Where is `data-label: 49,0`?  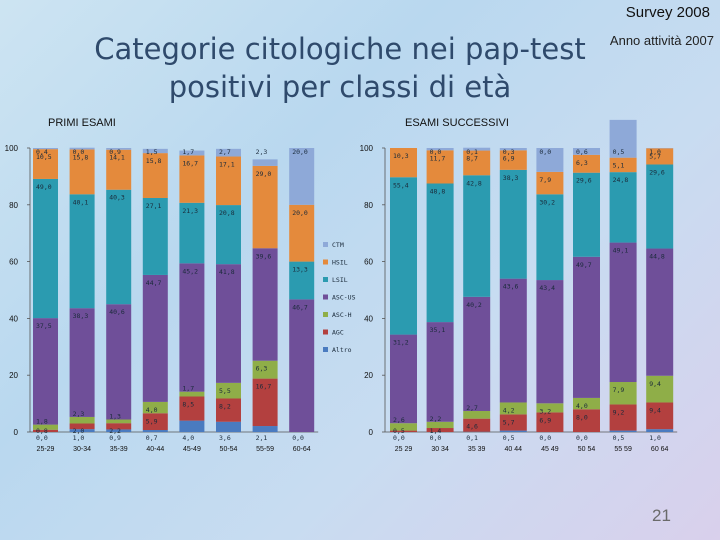
data-label: 49,0 is located at coordinates (44, 187).